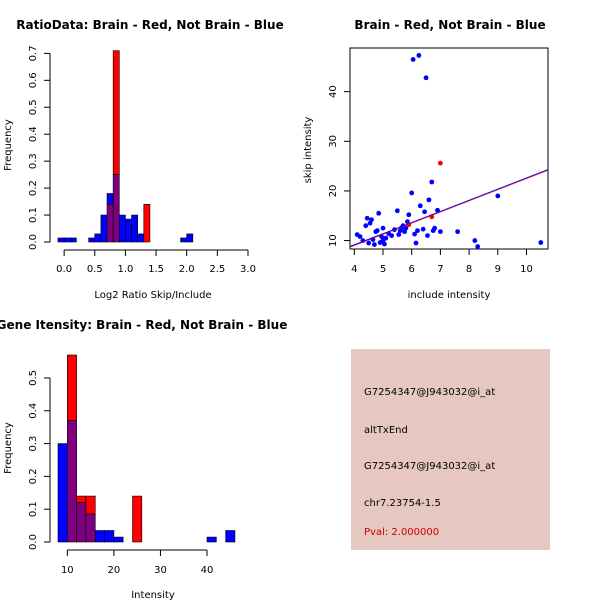 The width and height of the screenshot is (600, 600). Describe the element at coordinates (333, 141) in the screenshot. I see `chart2-y-tick-label: 30` at that location.